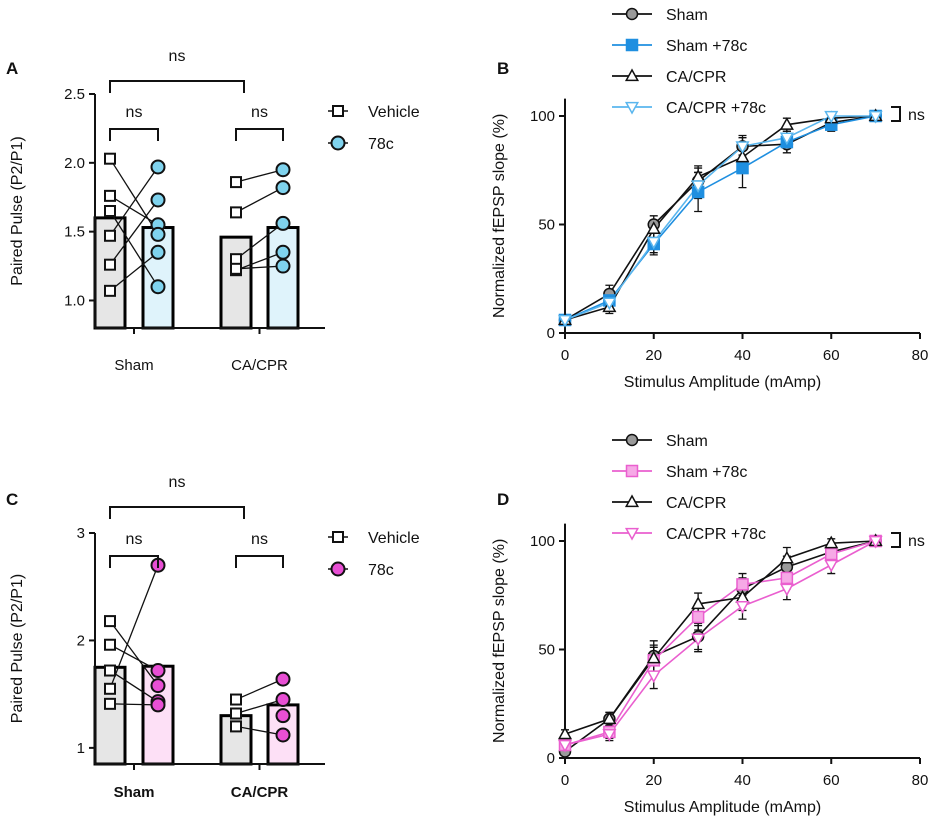 The width and height of the screenshot is (935, 826). Describe the element at coordinates (503, 499) in the screenshot. I see `panel-letter: D` at that location.